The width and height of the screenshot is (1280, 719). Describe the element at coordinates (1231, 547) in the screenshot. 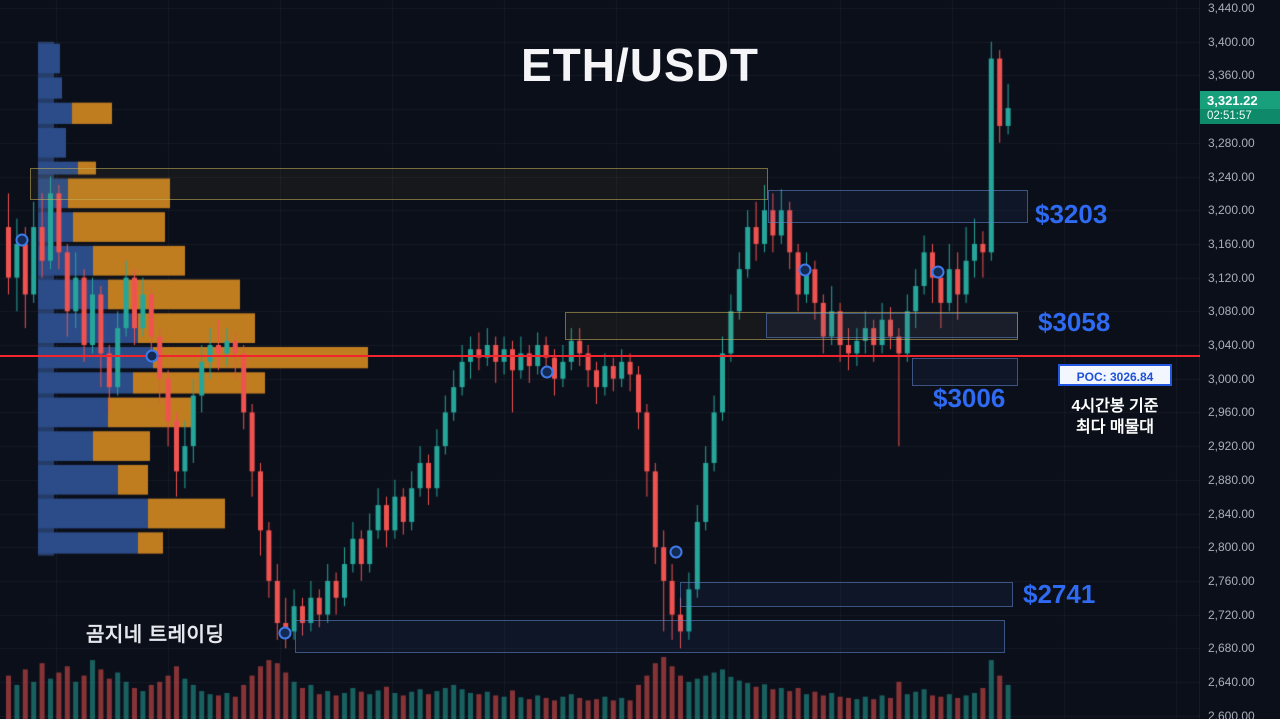

I see `price-axis-label: 2,800.00` at that location.